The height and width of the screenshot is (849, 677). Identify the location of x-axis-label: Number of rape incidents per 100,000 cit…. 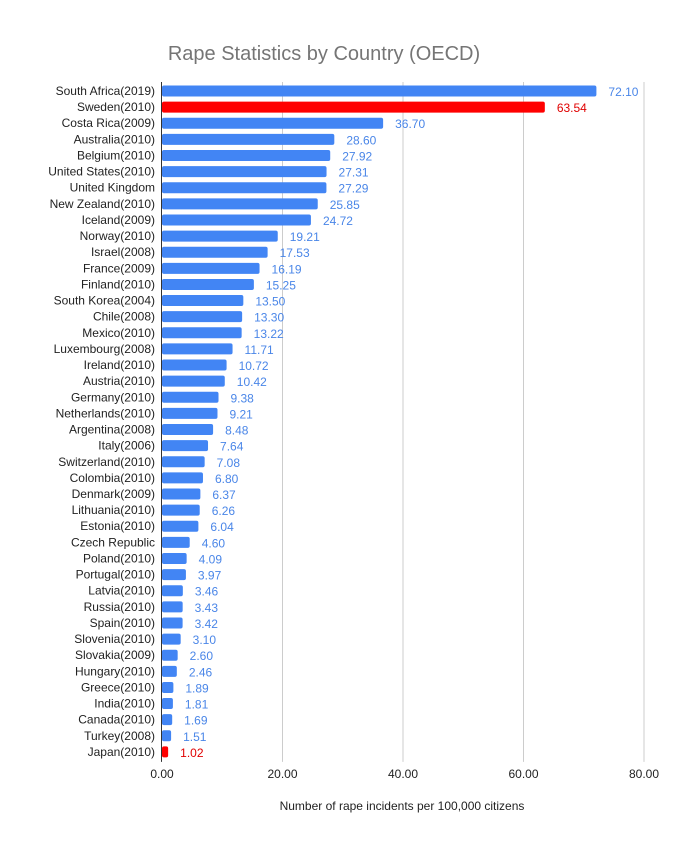
(402, 806).